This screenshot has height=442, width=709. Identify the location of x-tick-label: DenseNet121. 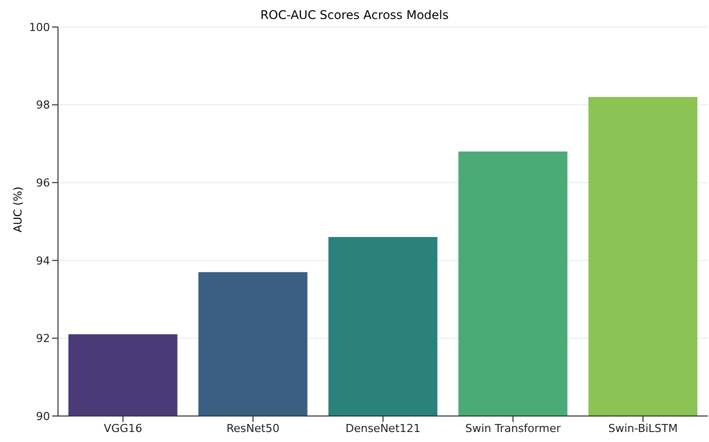
(383, 428).